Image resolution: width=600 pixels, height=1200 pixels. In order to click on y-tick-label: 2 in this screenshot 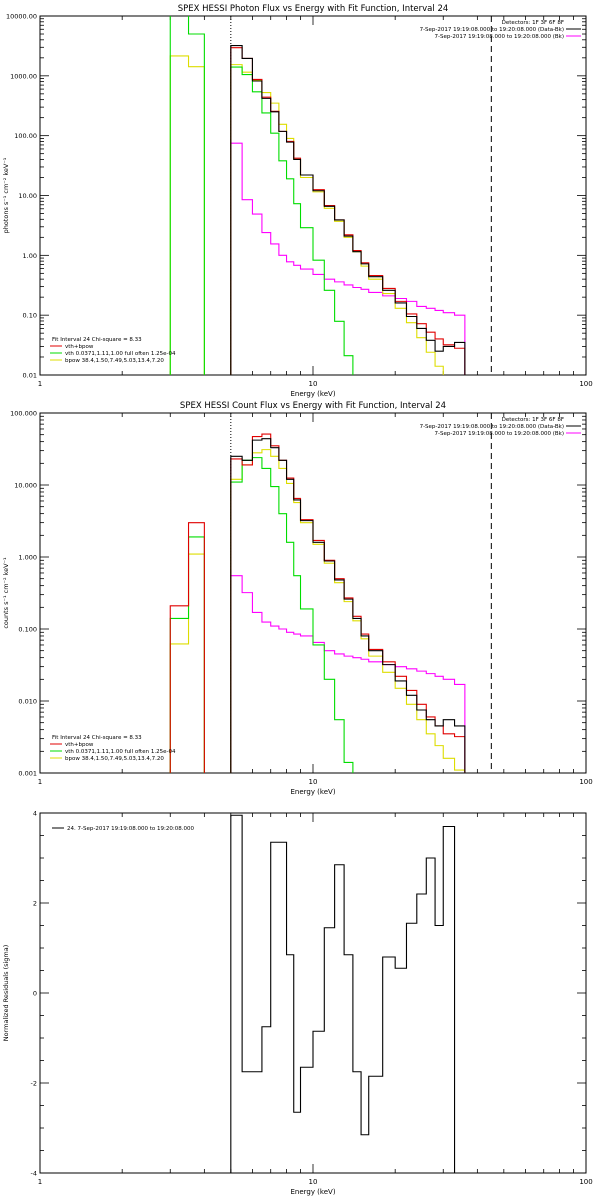, I will do `click(35, 904)`.